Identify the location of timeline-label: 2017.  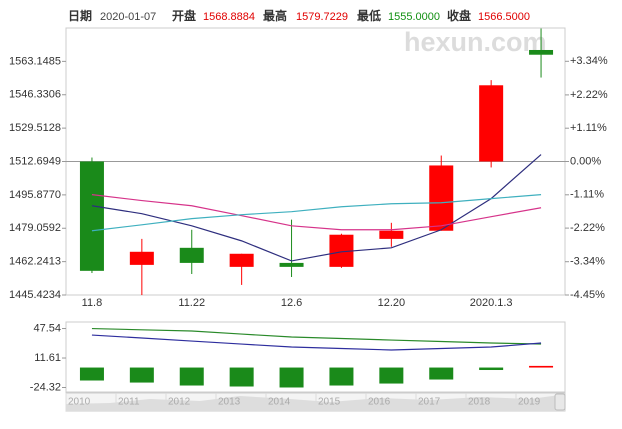
(429, 402).